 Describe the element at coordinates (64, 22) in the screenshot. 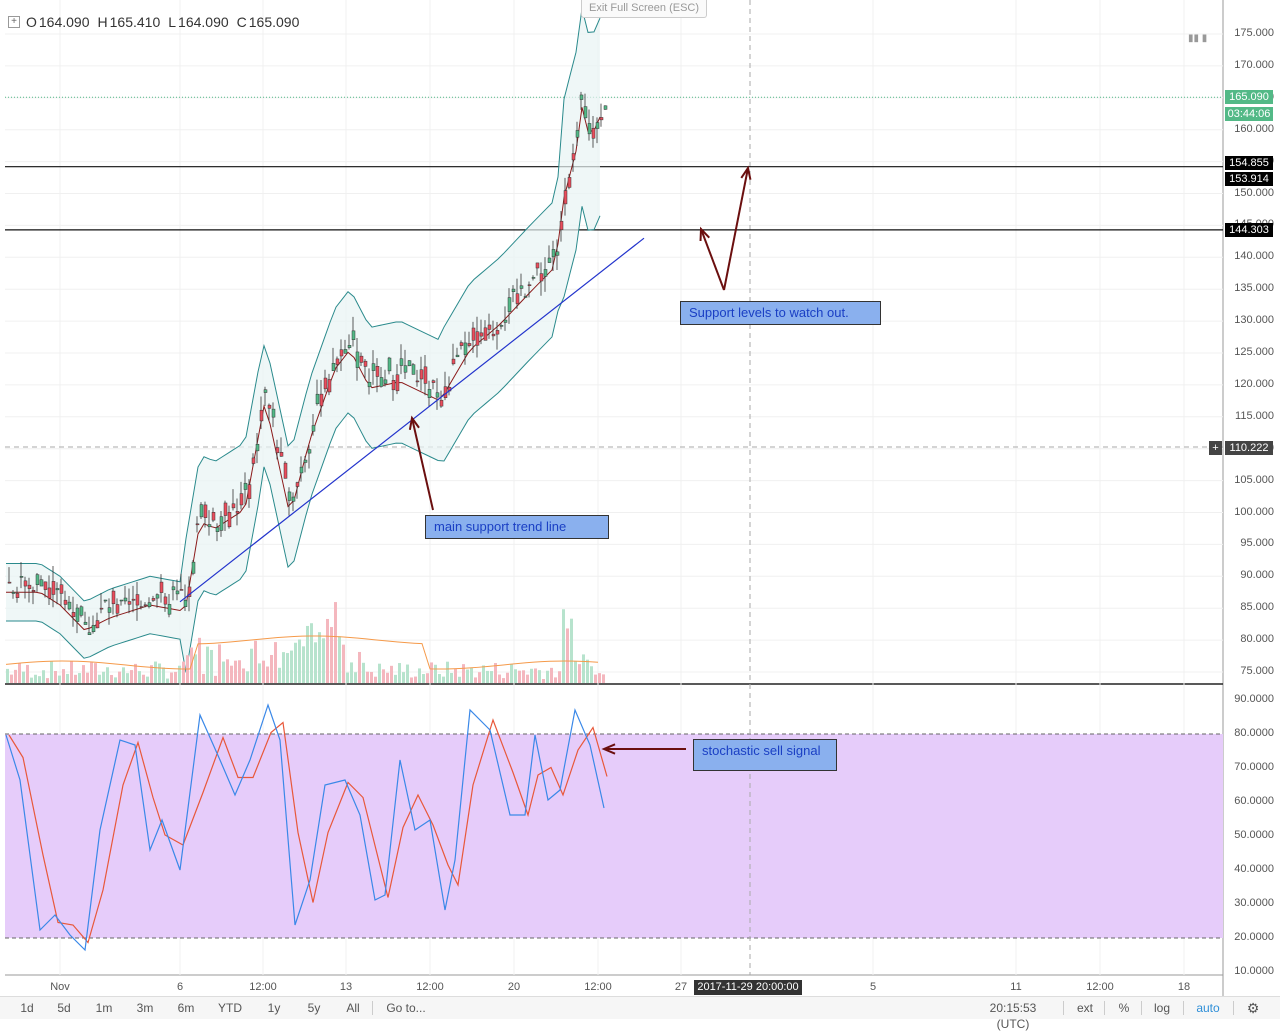

I see `open-value: 164.090` at that location.